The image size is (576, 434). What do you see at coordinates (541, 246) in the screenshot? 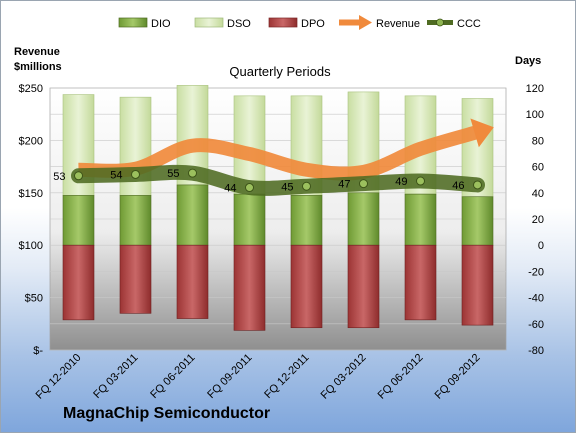
I see `right-axis-tick-label: 0` at bounding box center [541, 246].